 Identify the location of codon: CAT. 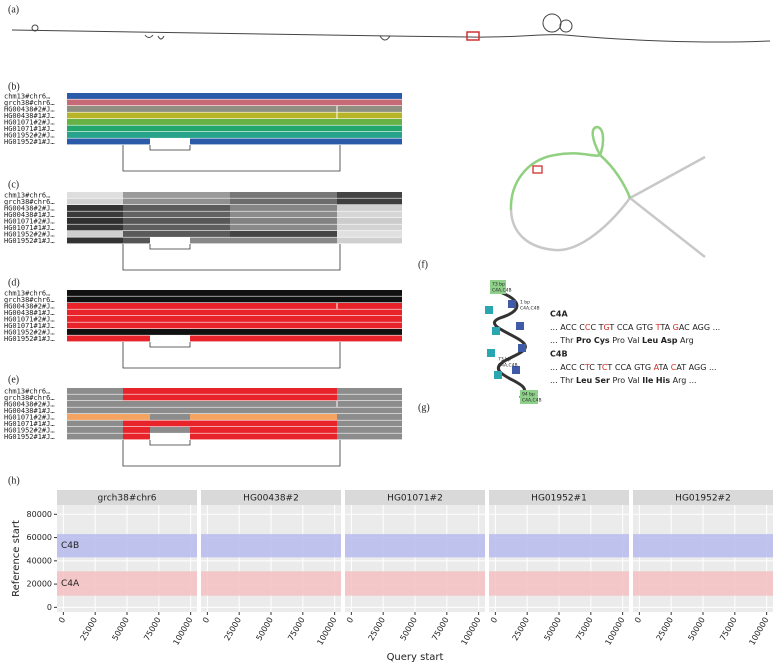
(678, 367).